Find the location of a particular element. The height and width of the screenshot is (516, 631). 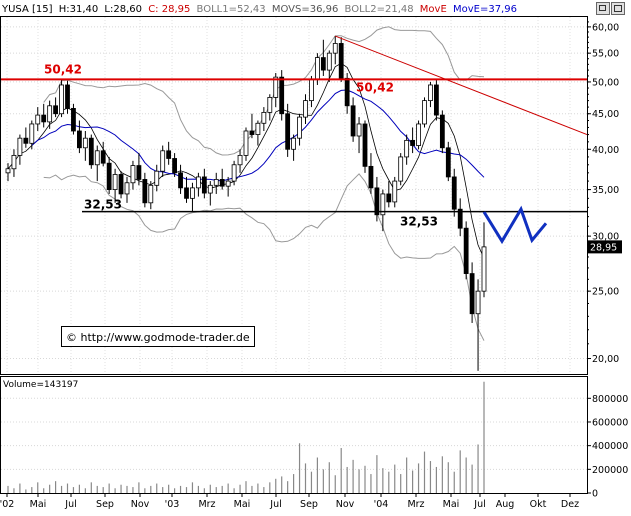

volume-axis: 0 200000 400000 600000 800000 is located at coordinates (607, 447).